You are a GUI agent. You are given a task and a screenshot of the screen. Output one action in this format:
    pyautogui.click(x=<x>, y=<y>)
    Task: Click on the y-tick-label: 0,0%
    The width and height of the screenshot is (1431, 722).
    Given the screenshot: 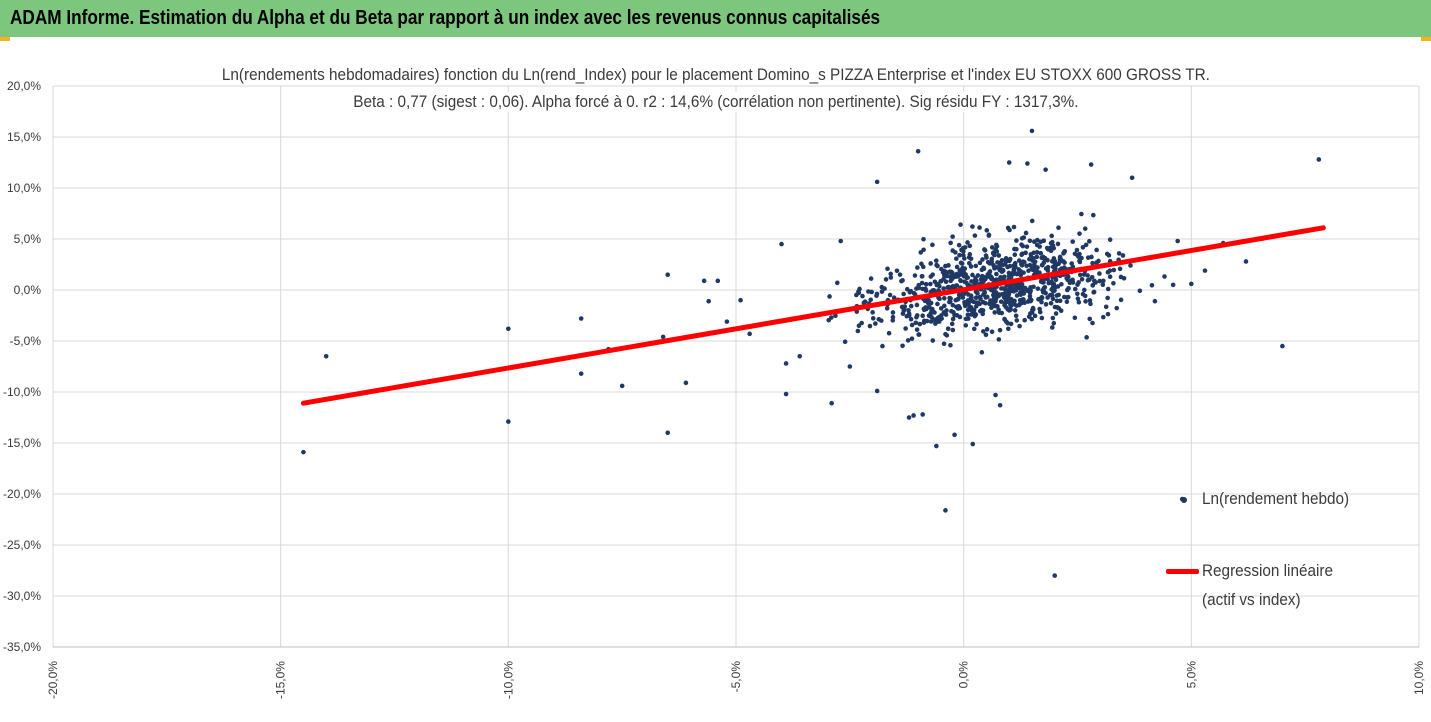 What is the action you would take?
    pyautogui.click(x=28, y=290)
    